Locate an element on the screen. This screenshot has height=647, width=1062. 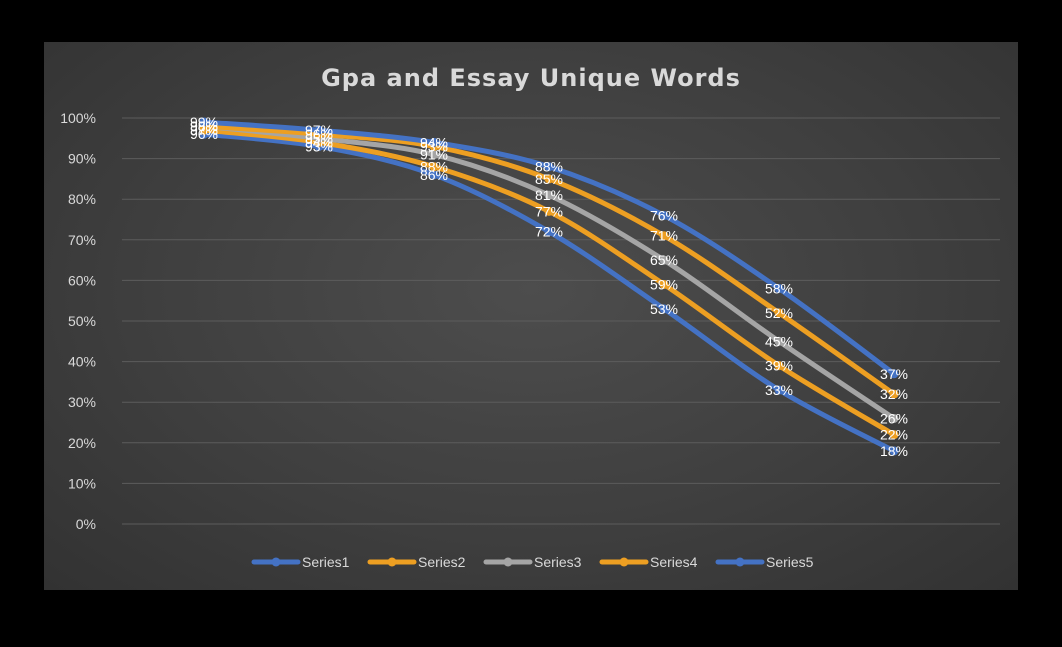
data-label: 72% is located at coordinates (549, 232).